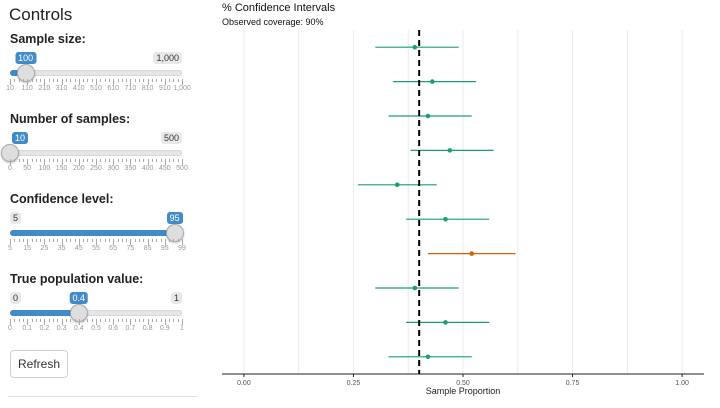  What do you see at coordinates (130, 168) in the screenshot?
I see `slider-tick-label: 350` at bounding box center [130, 168].